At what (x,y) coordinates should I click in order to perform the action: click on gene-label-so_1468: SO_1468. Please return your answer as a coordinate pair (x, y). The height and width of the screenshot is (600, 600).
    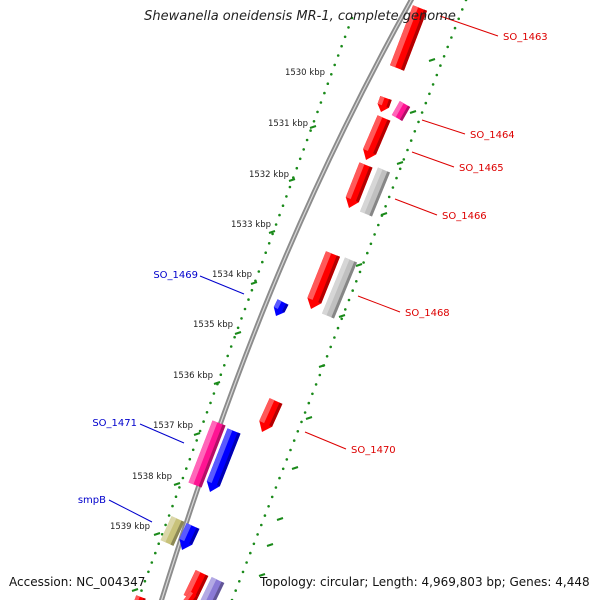
    Looking at the image, I should click on (403, 307).